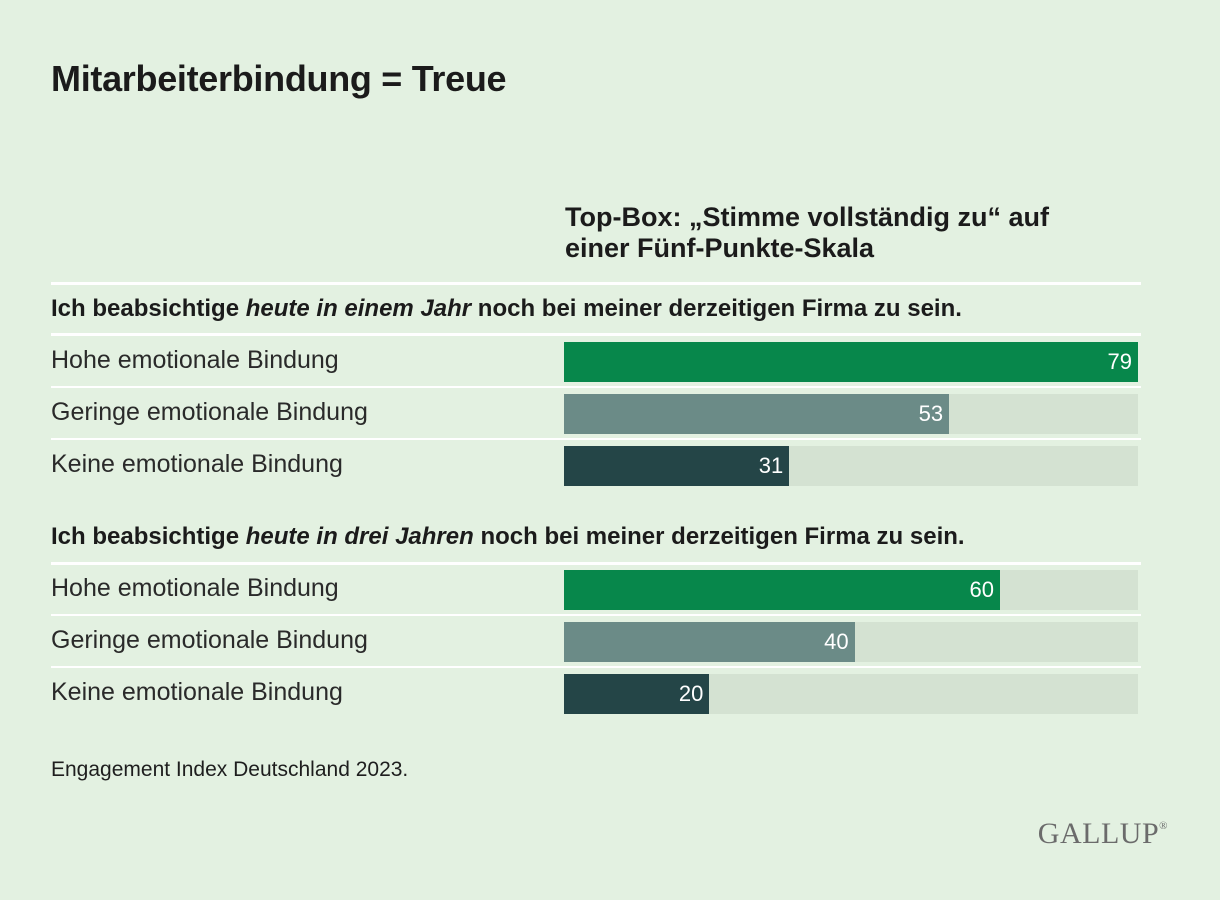 The image size is (1220, 900). Describe the element at coordinates (1119, 361) in the screenshot. I see `bar-value-label: 79` at that location.